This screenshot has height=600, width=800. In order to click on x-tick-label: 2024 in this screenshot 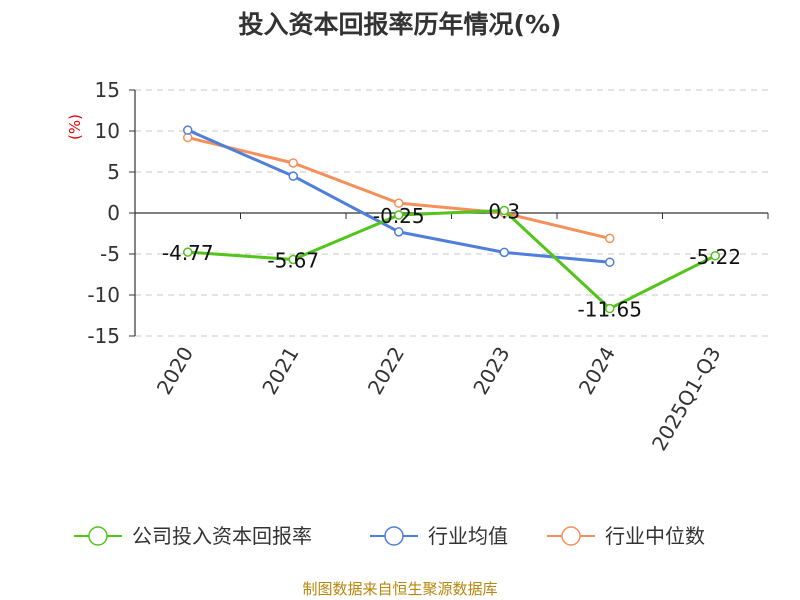, I will do `click(597, 371)`.